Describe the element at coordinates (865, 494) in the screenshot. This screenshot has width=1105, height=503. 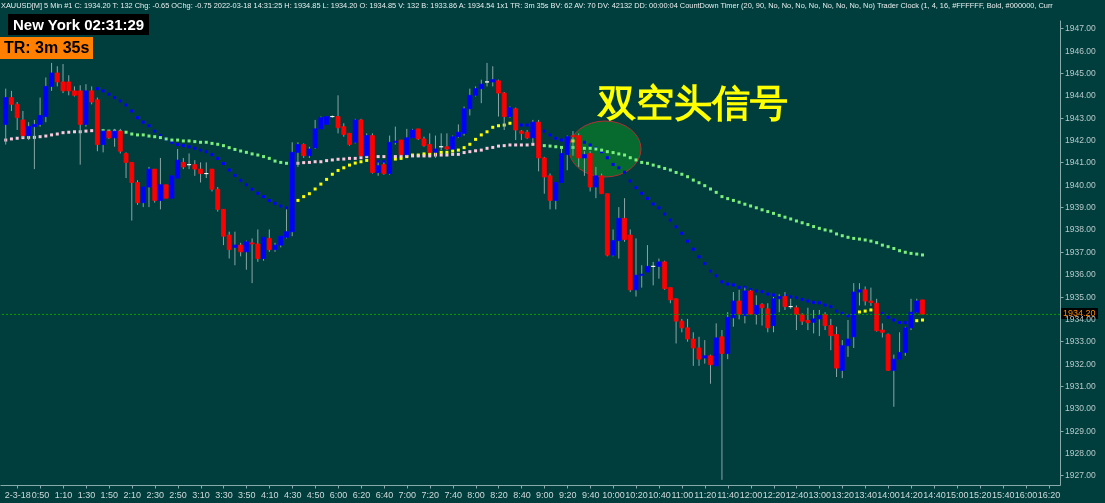
I see `x-tick-label: 13:40` at that location.